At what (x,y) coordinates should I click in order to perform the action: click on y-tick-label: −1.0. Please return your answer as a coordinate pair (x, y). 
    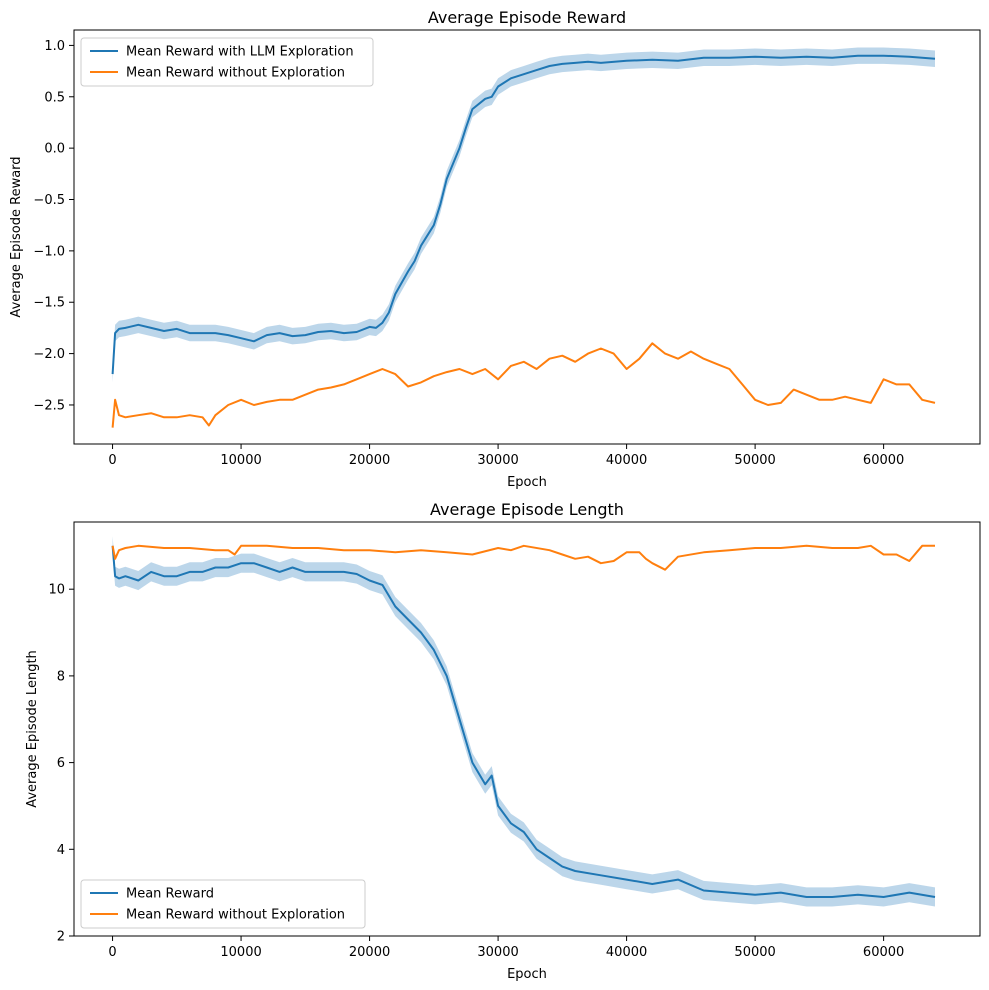
    Looking at the image, I should click on (49, 251).